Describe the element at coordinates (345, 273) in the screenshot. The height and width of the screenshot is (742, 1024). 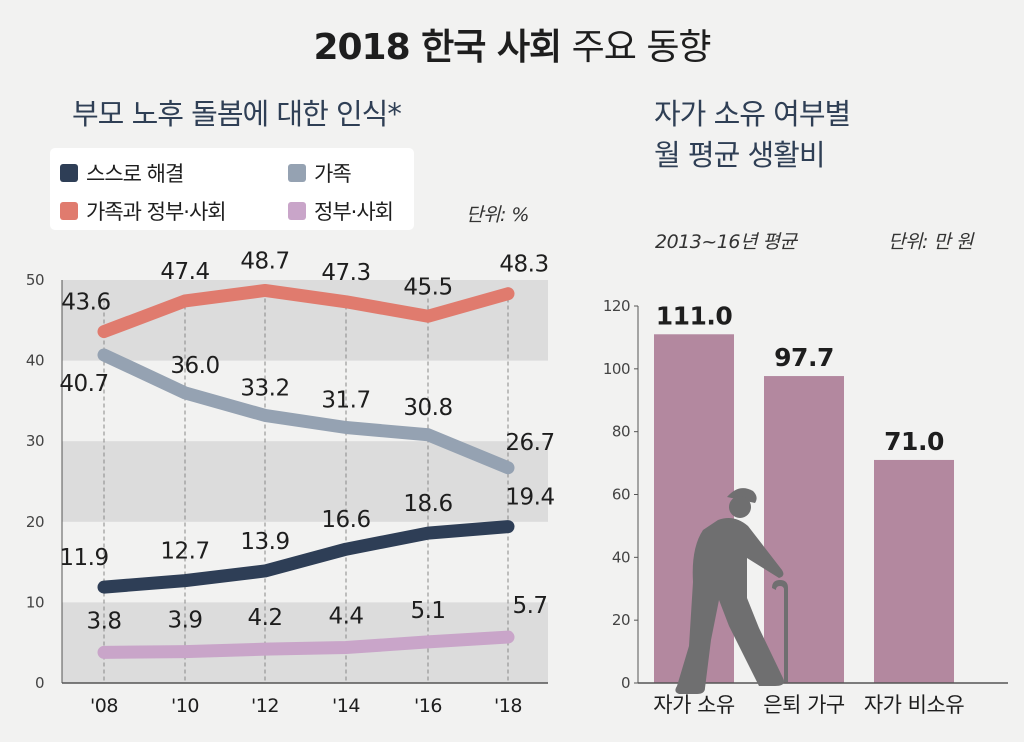
I see `data-label: 47.3` at that location.